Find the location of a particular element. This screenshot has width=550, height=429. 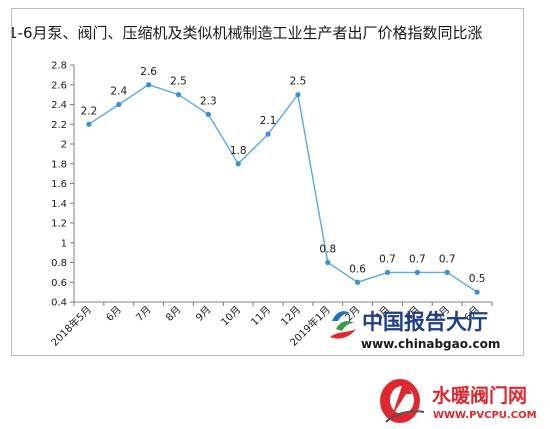

chinabgao-logo-icon is located at coordinates (343, 325).